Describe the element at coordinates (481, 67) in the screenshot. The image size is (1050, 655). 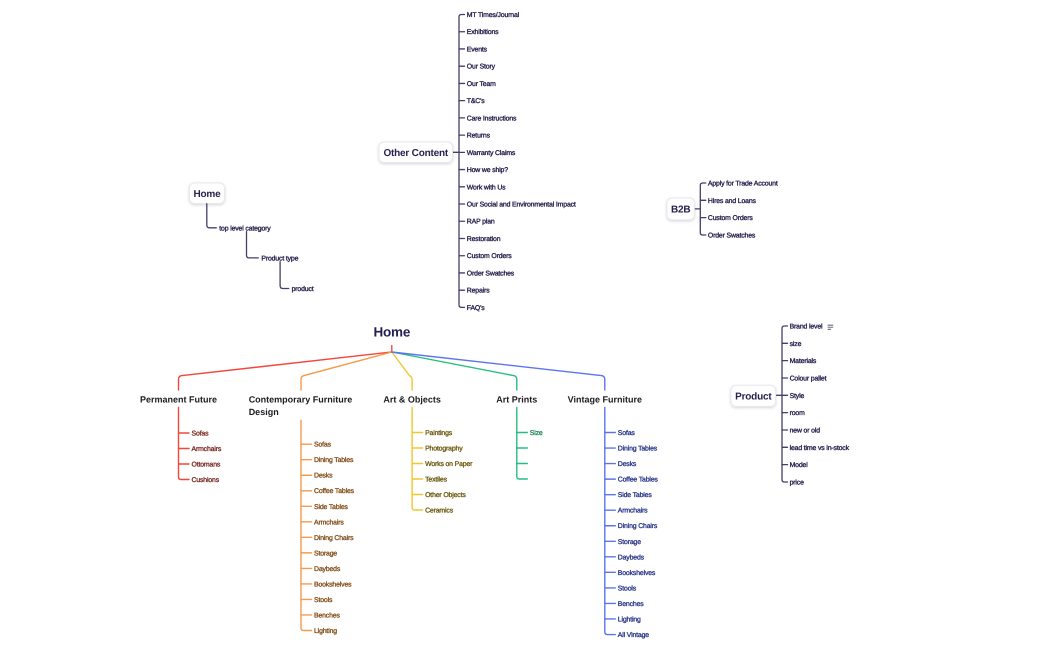
I see `svg-text: Our Story` at that location.